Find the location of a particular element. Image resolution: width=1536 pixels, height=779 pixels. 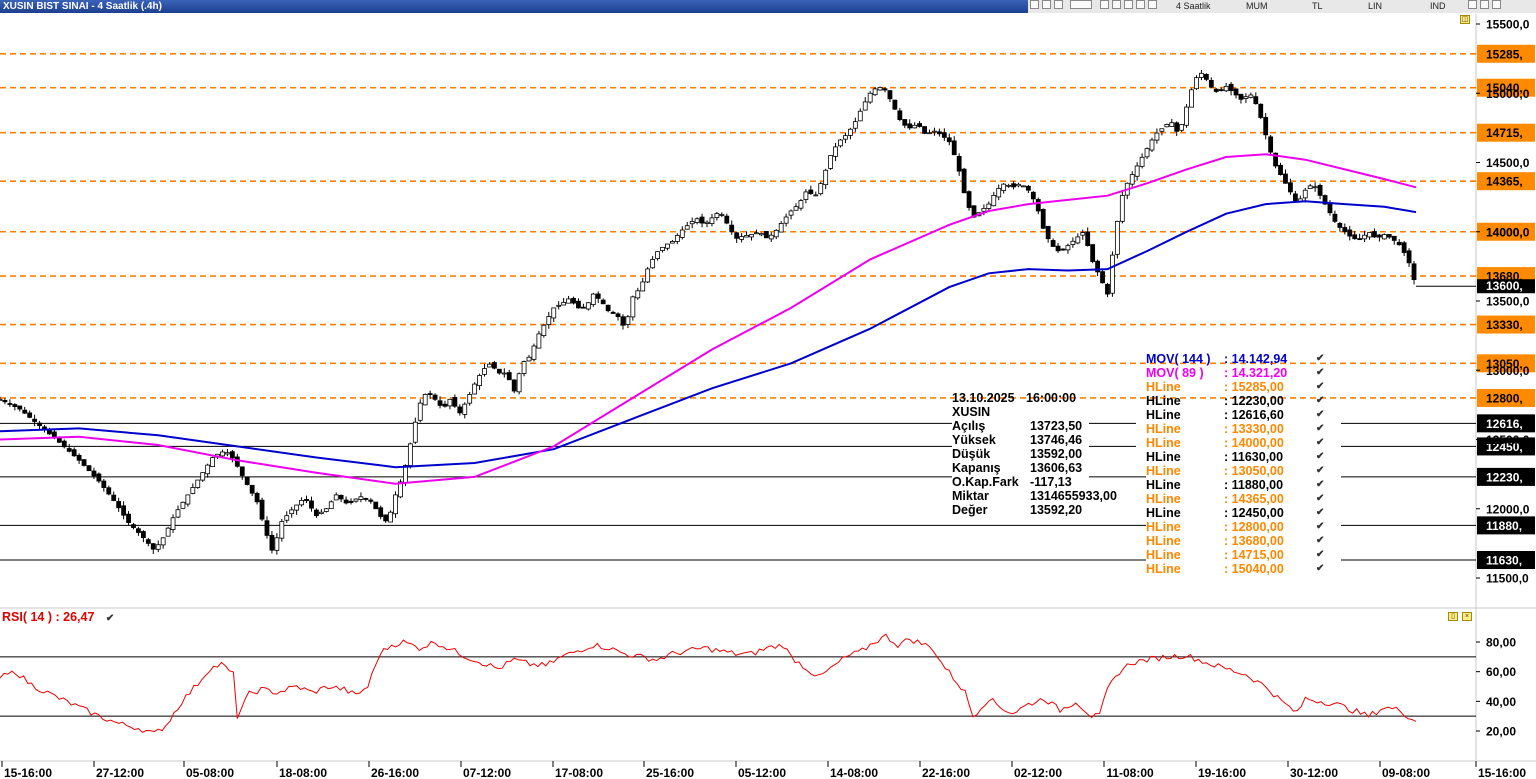

close-icon is located at coordinates (1496, 4).